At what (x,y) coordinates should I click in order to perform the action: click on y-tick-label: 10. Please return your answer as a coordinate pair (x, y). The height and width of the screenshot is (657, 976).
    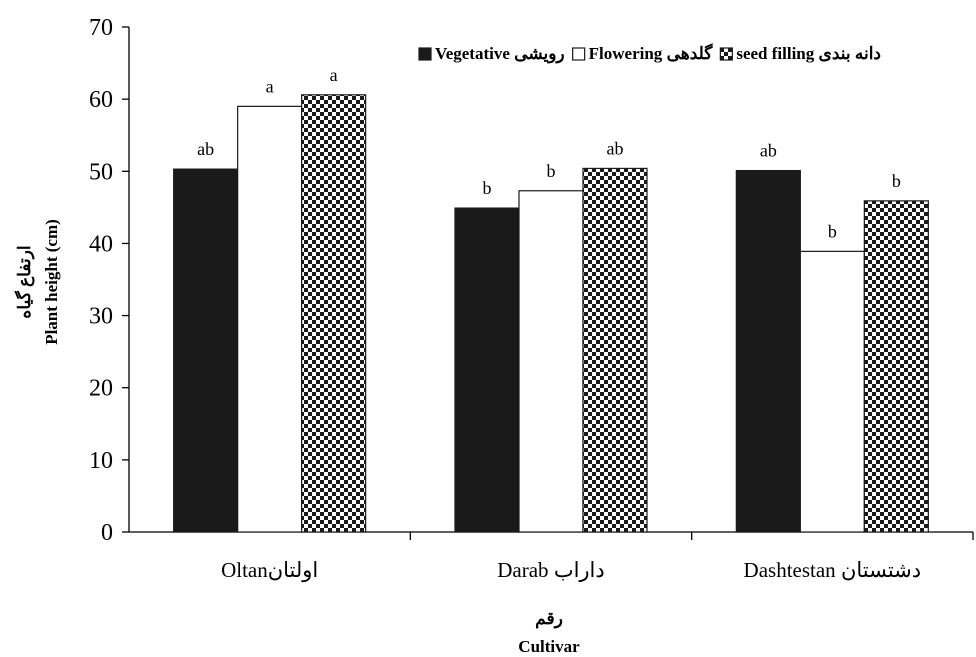
    Looking at the image, I should click on (101, 461).